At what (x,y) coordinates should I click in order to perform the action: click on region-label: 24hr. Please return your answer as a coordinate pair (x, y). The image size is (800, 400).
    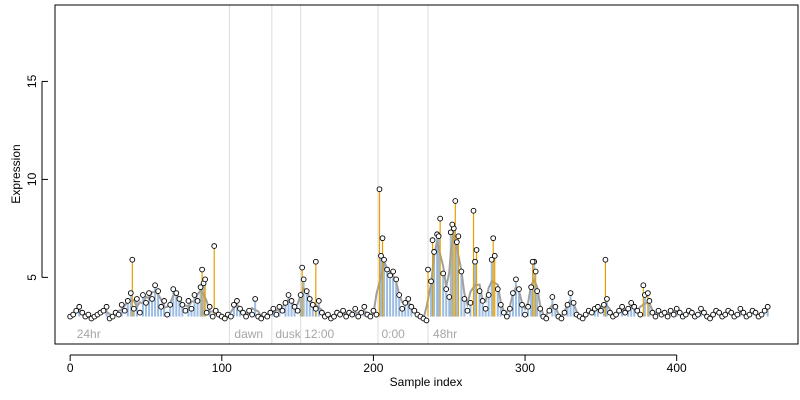
    Looking at the image, I should click on (89, 334).